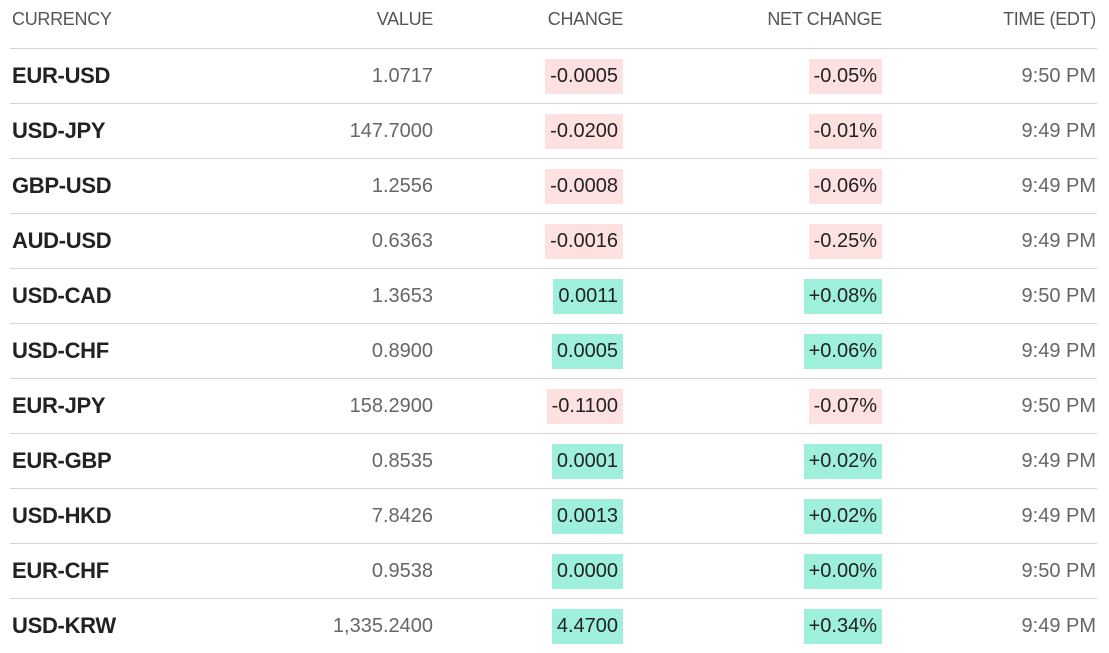 The width and height of the screenshot is (1109, 653). What do you see at coordinates (62, 18) in the screenshot?
I see `header-cell: CURRENCY` at bounding box center [62, 18].